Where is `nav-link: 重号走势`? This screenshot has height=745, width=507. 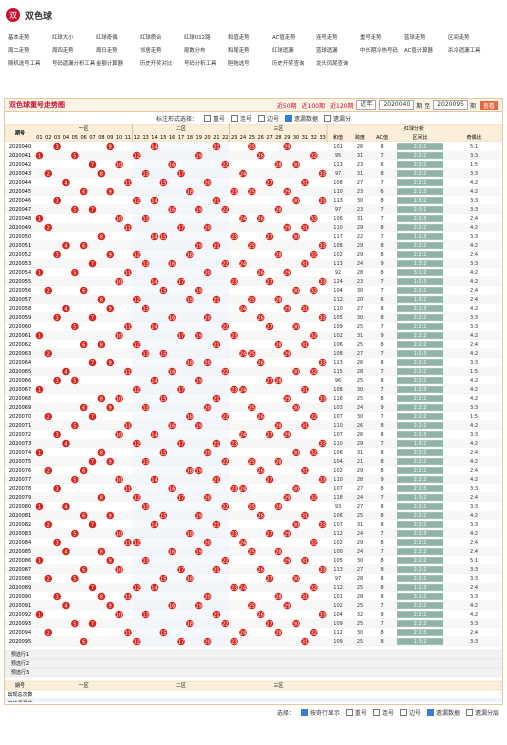 nav-link: 重号走势 is located at coordinates (371, 38).